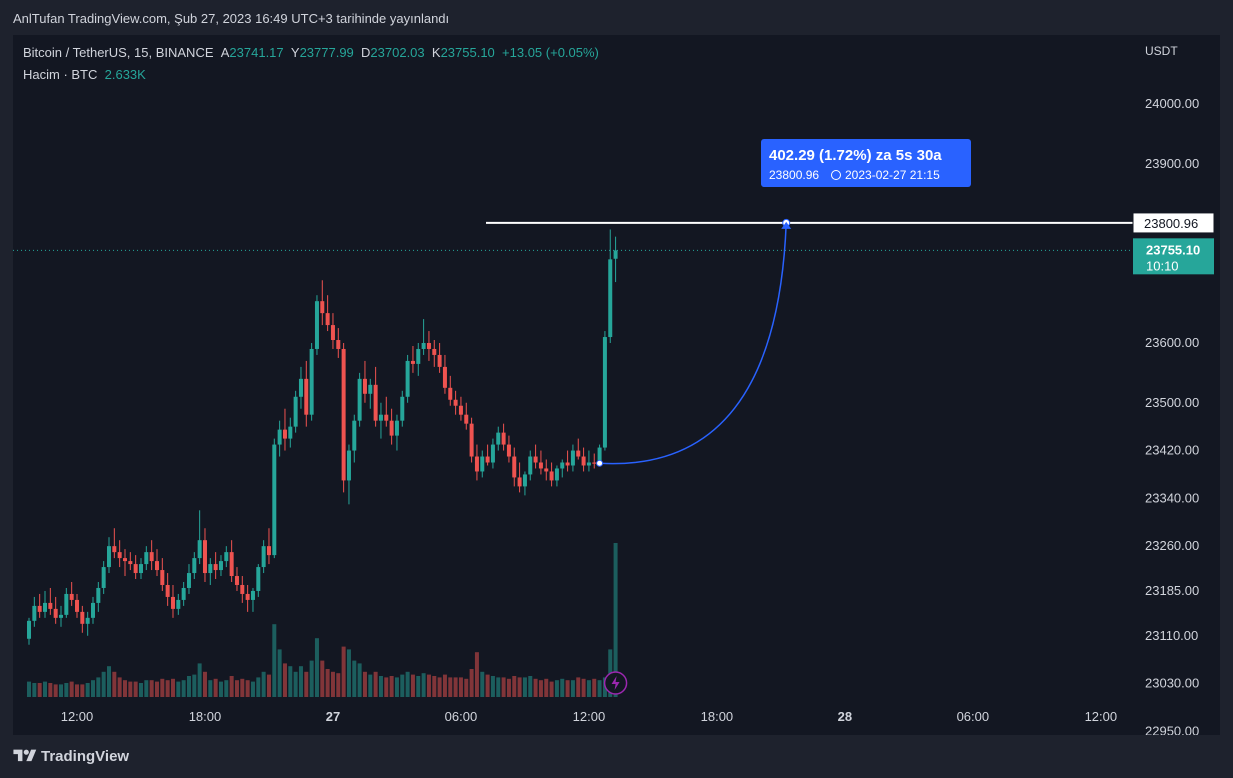 Image resolution: width=1233 pixels, height=778 pixels. Describe the element at coordinates (615, 683) in the screenshot. I see `lightning-icon` at that location.